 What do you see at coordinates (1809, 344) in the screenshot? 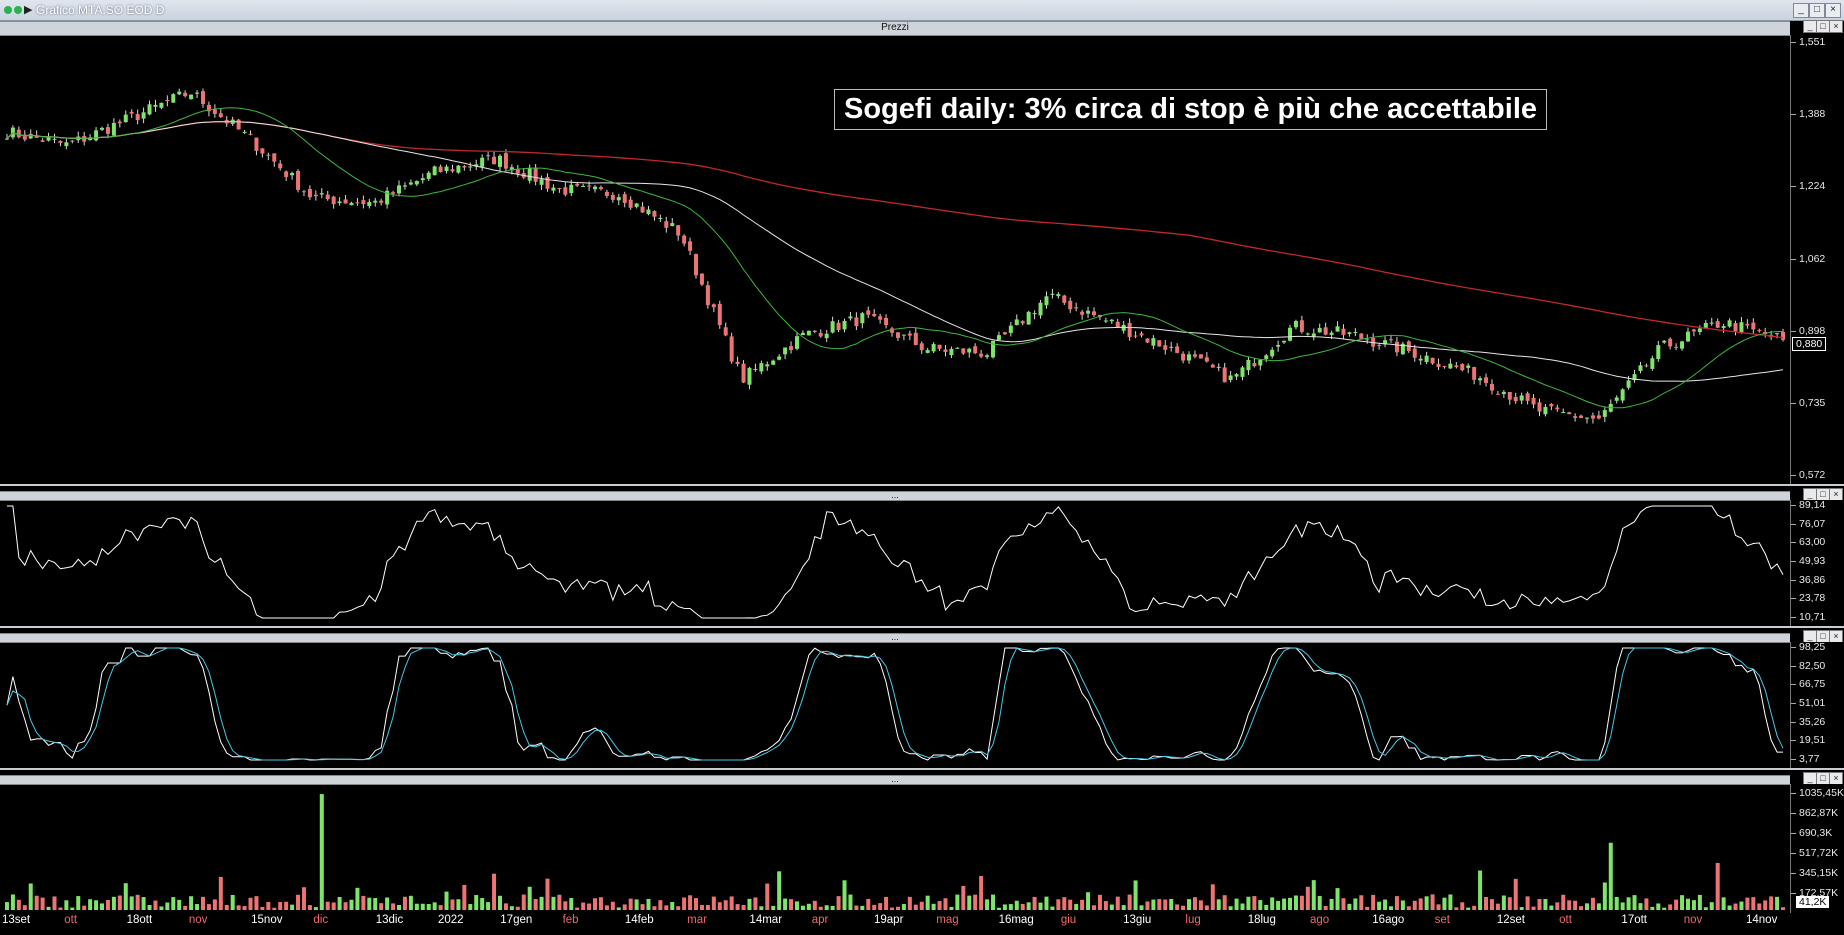
I see `last-price-label: 0,880` at bounding box center [1809, 344].